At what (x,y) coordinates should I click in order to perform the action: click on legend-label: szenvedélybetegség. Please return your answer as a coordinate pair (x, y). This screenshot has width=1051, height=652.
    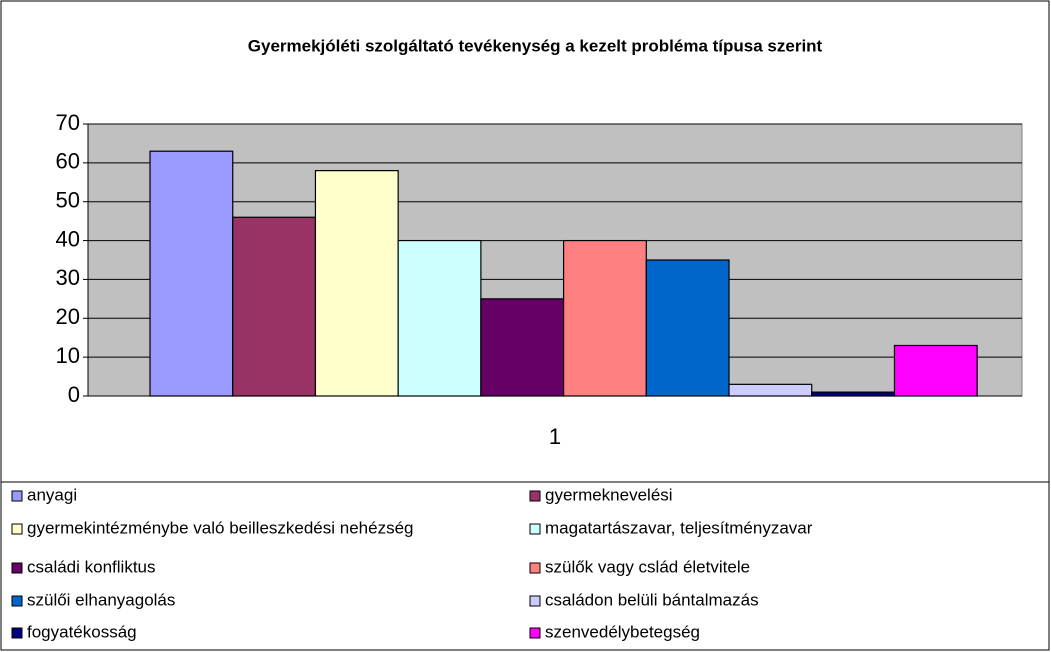
    Looking at the image, I should click on (622, 631).